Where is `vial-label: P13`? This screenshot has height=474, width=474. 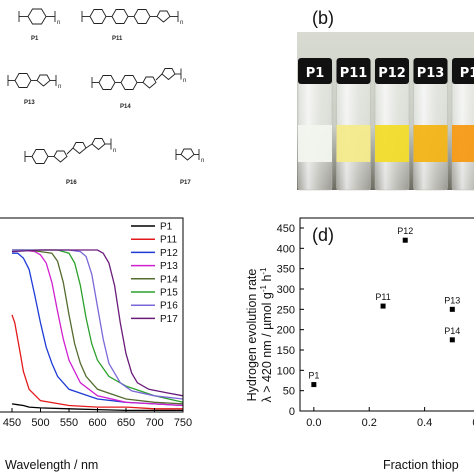 vial-label: P13 is located at coordinates (431, 73).